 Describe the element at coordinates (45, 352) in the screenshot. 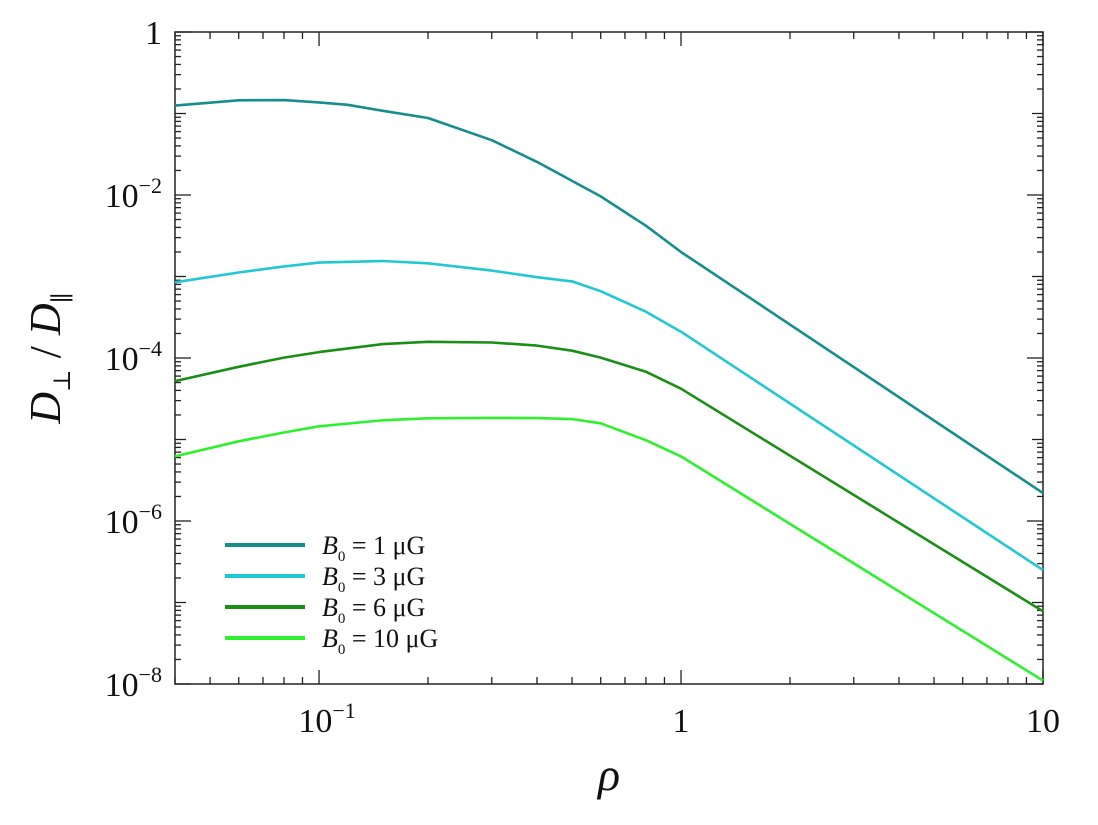

I see `y-axis-title-slash: /` at that location.